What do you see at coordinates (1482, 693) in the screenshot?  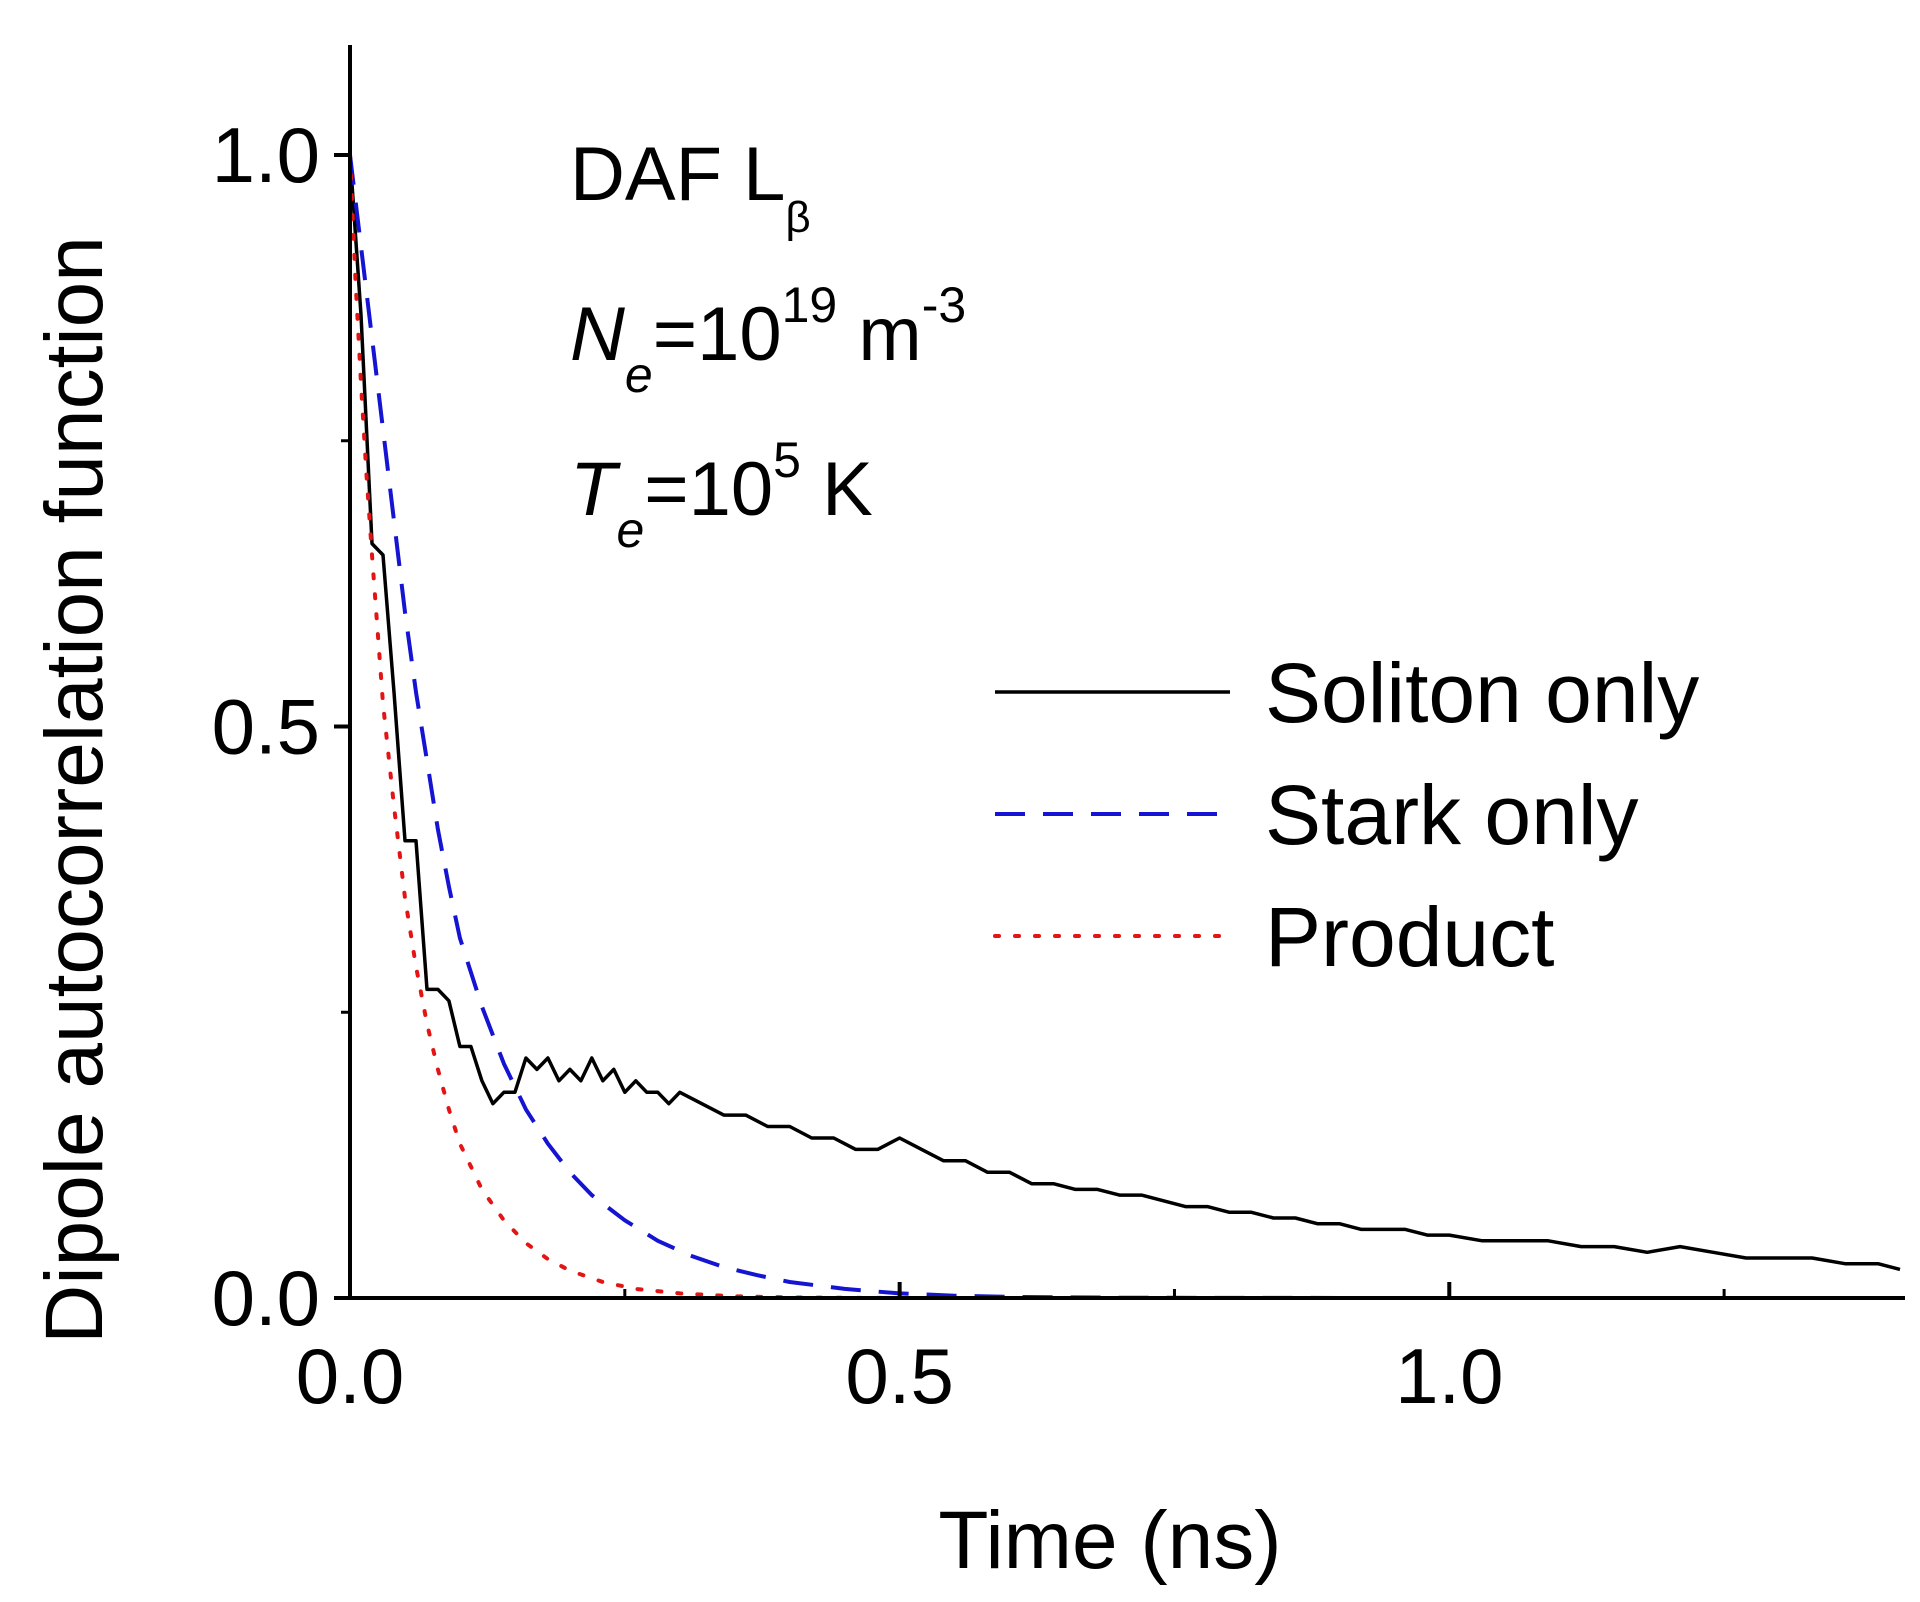 I see `legend-label: Soliton only` at bounding box center [1482, 693].